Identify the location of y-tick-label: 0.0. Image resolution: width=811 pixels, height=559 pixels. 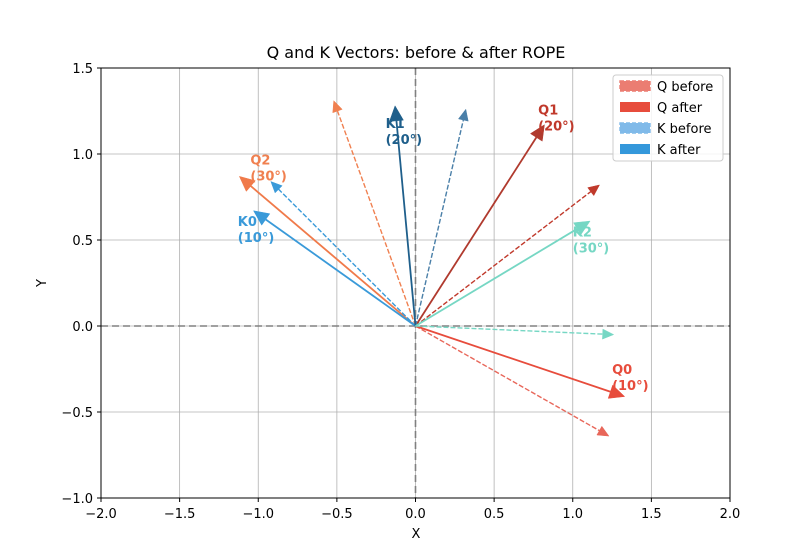
(82, 327).